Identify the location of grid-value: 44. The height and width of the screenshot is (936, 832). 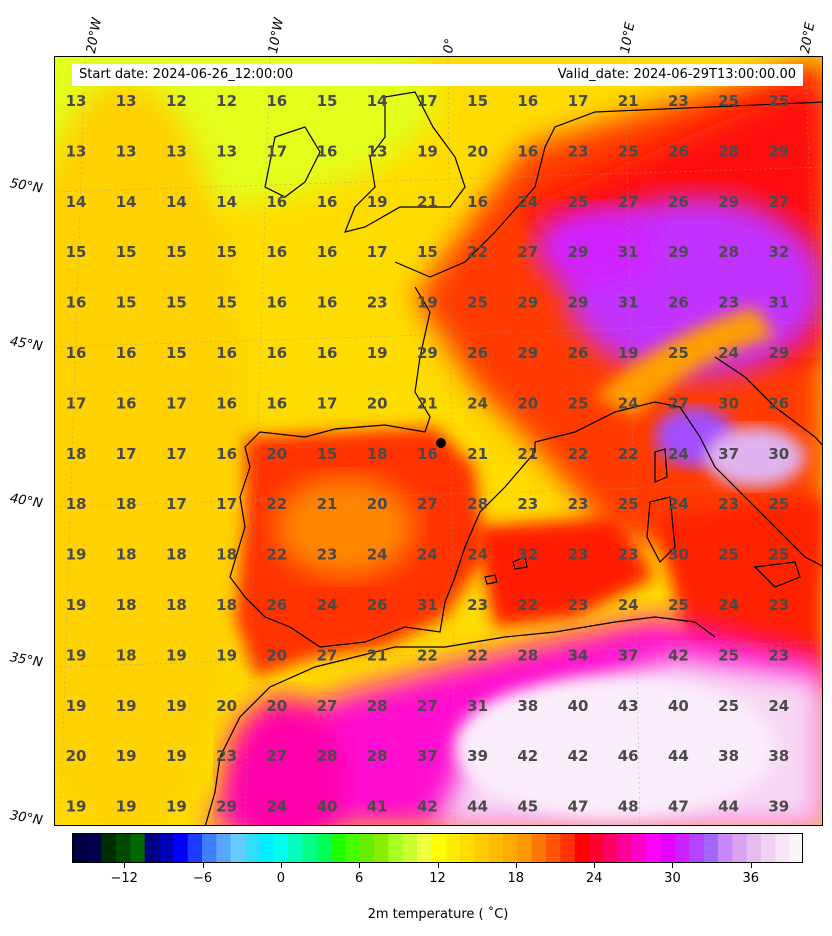
(728, 807).